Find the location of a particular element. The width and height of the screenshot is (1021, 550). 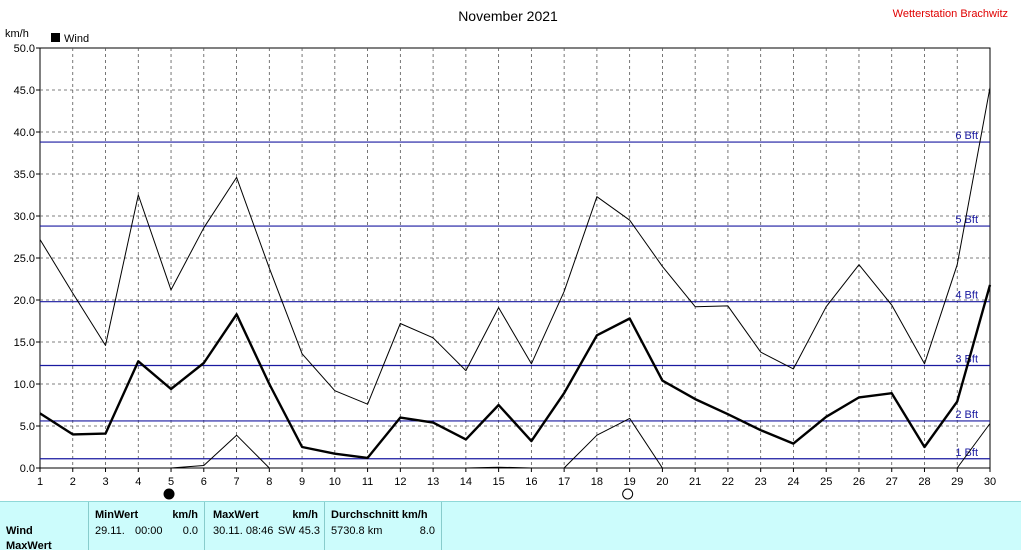

x-tick-label: 6 is located at coordinates (204, 482).